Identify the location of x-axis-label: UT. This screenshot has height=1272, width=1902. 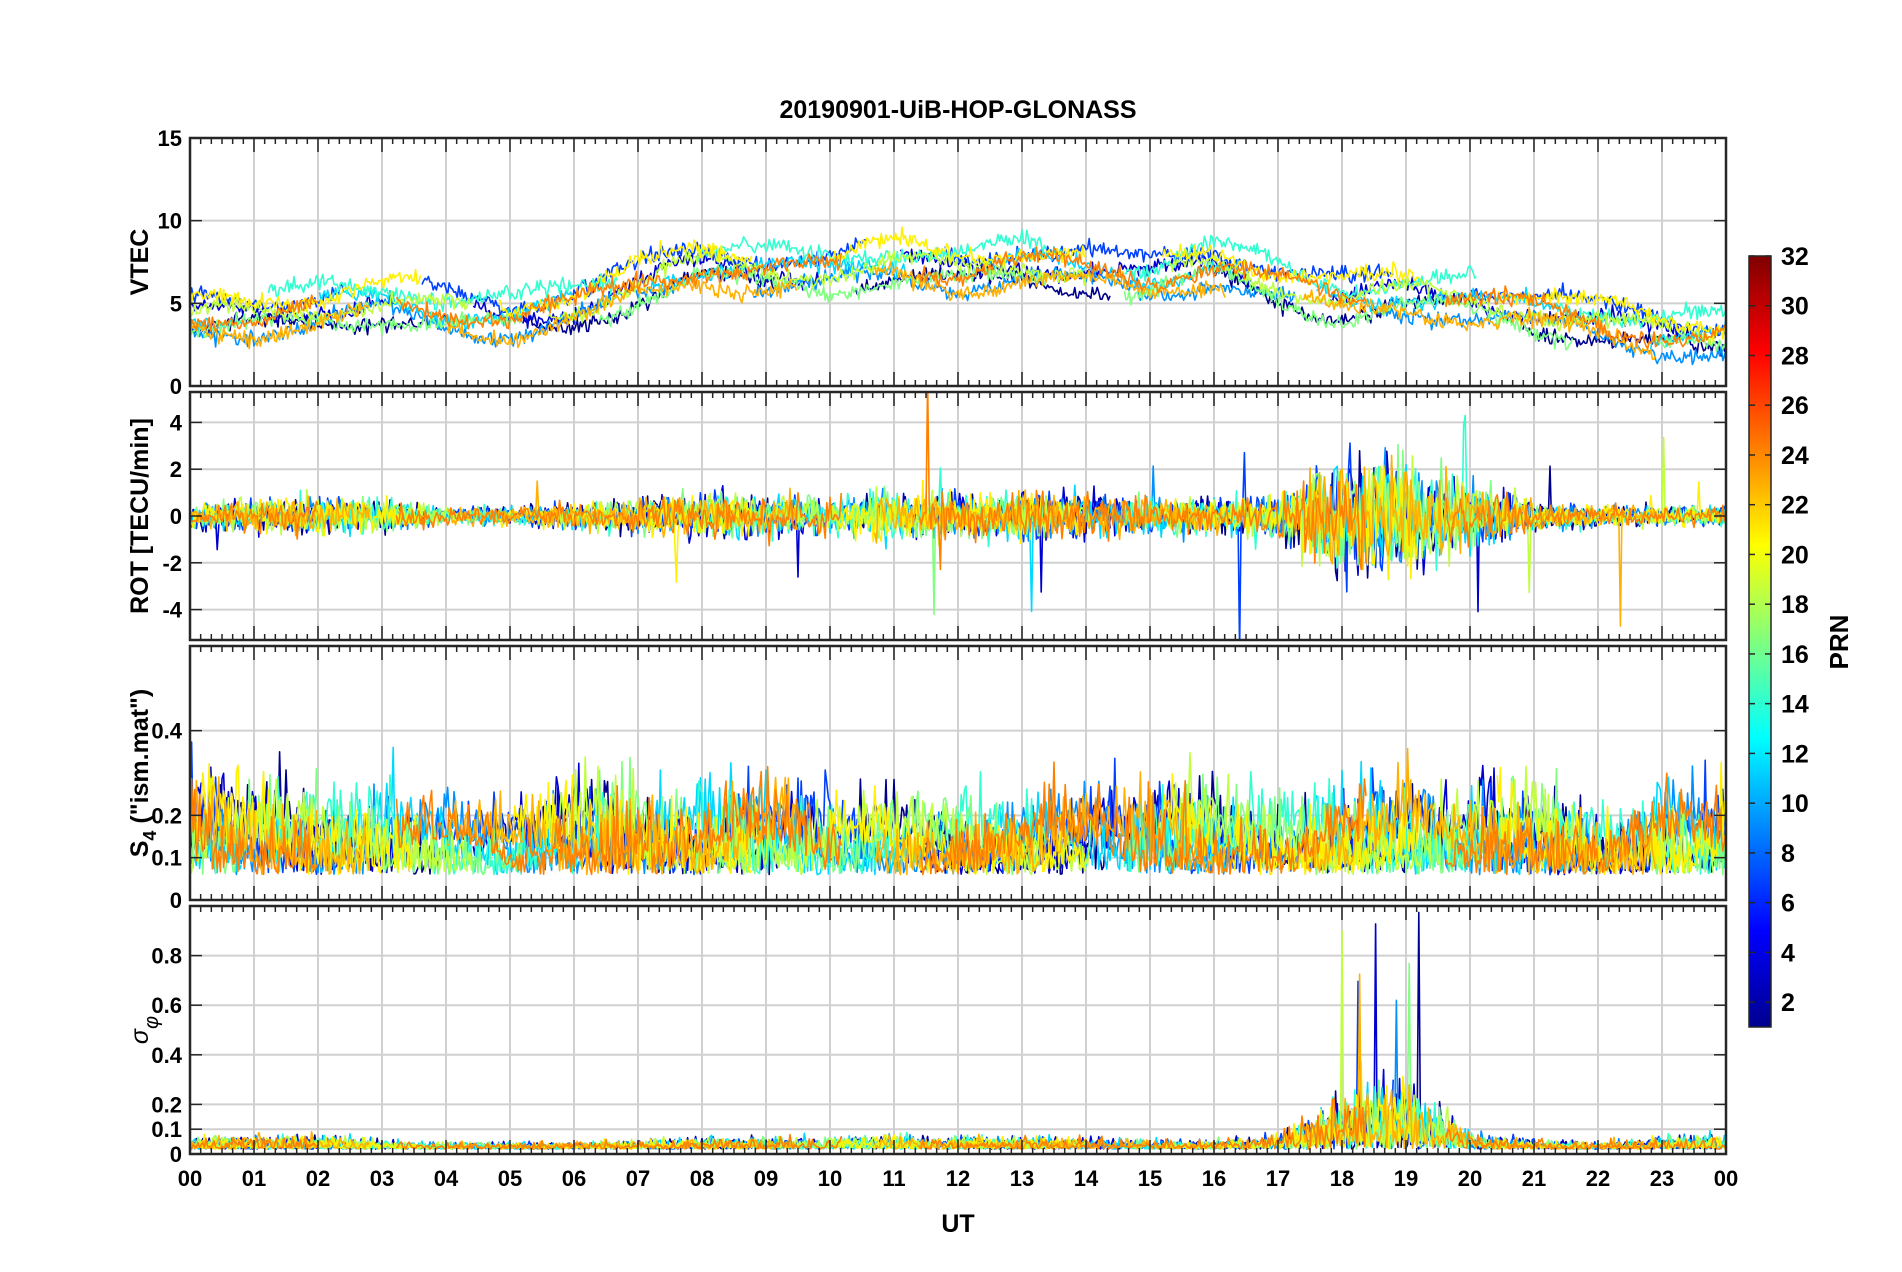
(957, 1224).